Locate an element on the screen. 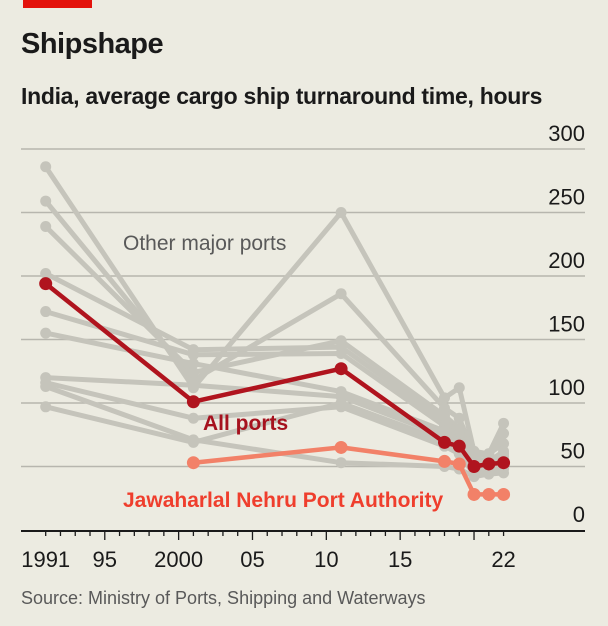 This screenshot has height=626, width=608. y-tick-label: 150 is located at coordinates (566, 324).